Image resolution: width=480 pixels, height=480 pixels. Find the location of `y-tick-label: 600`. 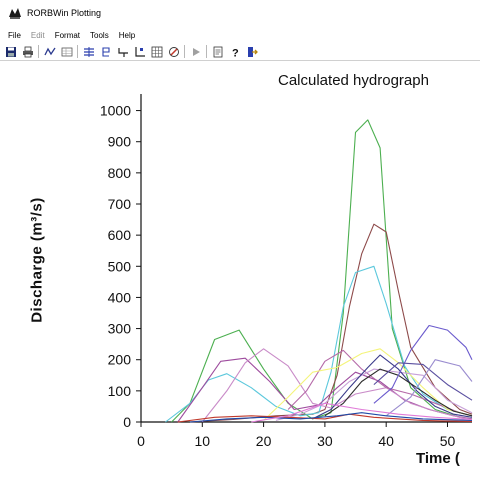

y-tick-label: 600 is located at coordinates (120, 235).